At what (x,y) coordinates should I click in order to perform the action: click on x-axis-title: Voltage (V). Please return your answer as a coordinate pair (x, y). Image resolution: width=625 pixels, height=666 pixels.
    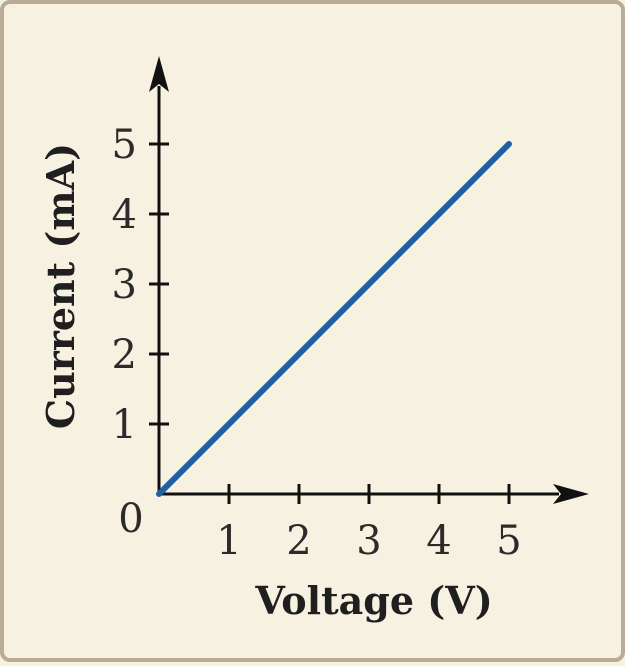
    Looking at the image, I should click on (373, 600).